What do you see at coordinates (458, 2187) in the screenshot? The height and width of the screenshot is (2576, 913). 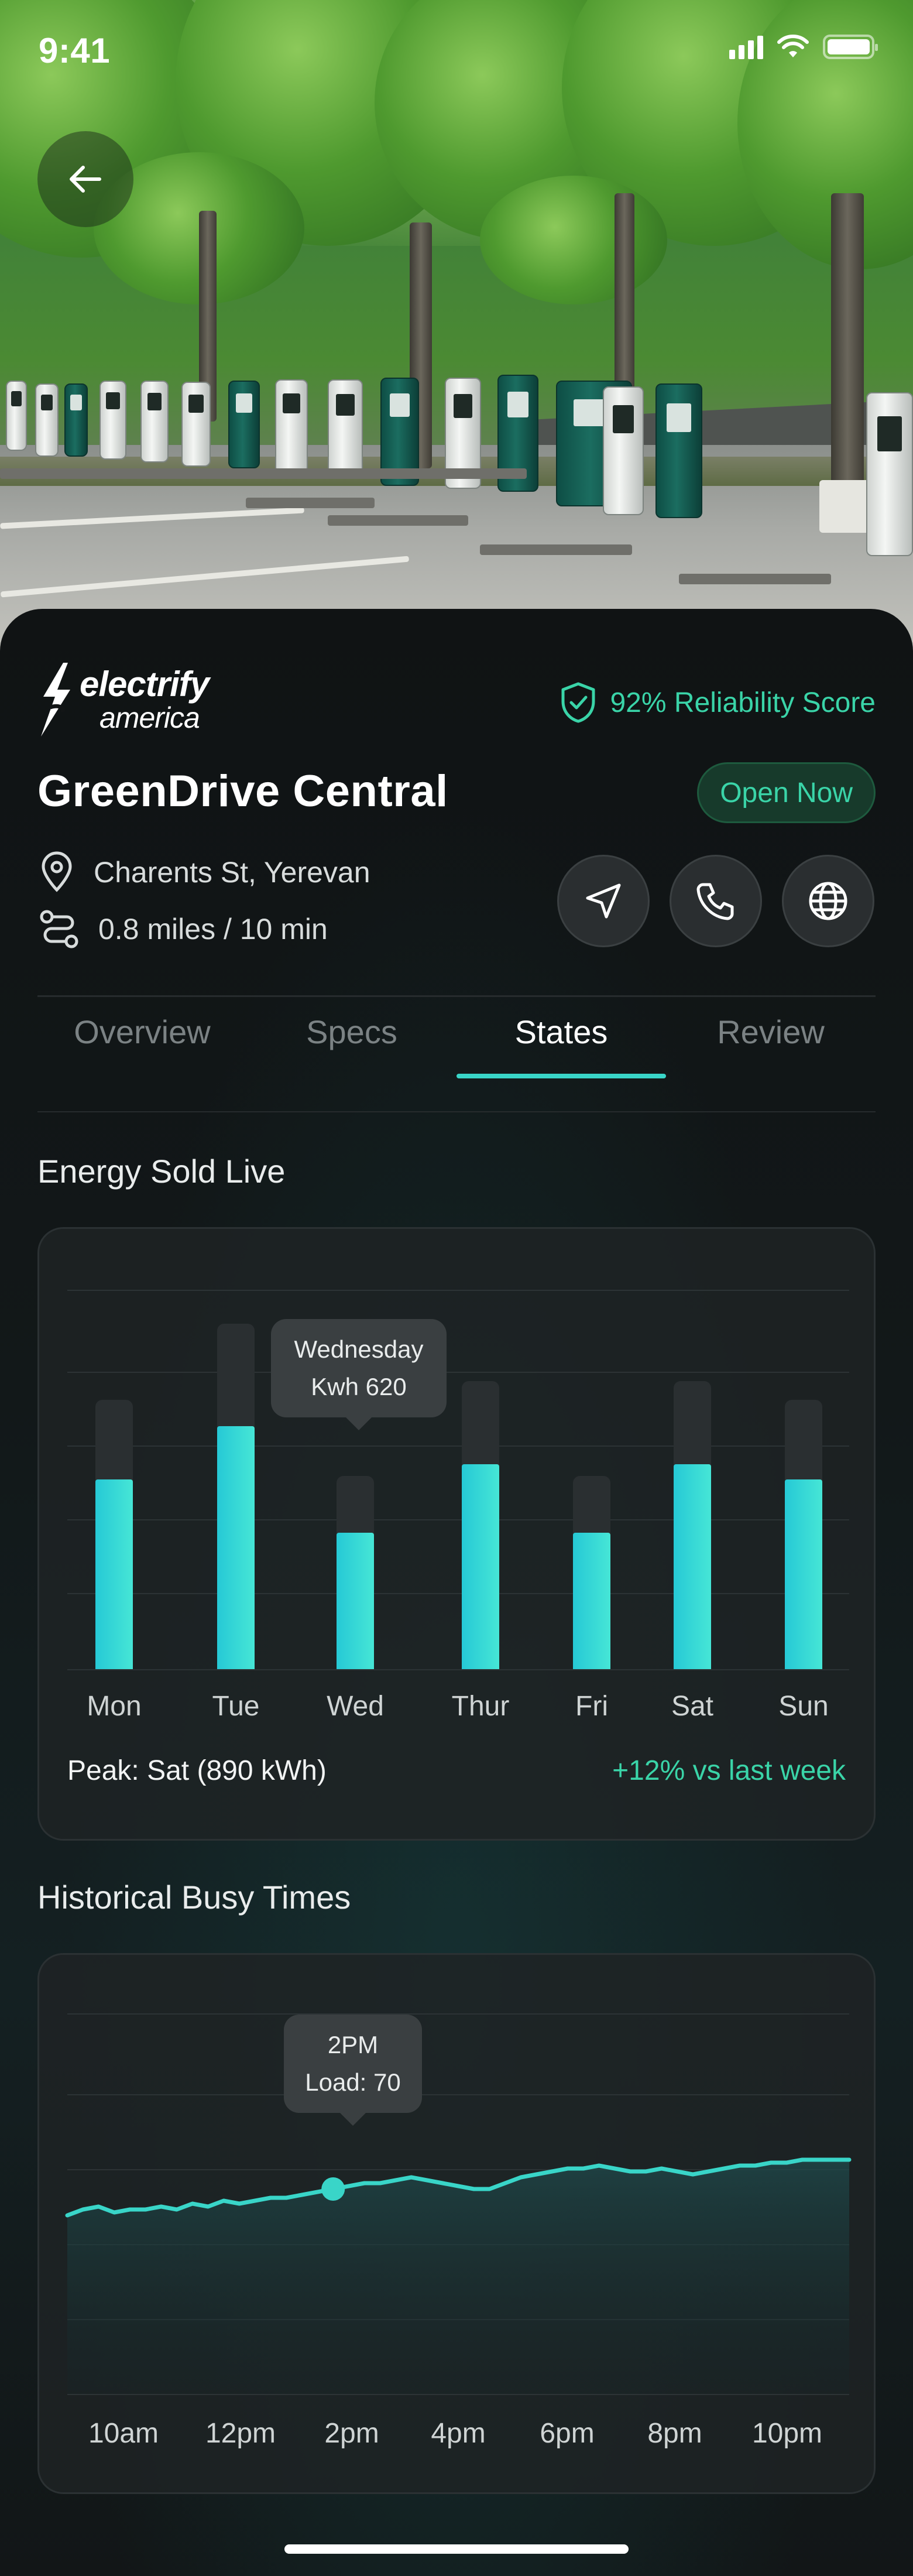 I see `busy-line` at bounding box center [458, 2187].